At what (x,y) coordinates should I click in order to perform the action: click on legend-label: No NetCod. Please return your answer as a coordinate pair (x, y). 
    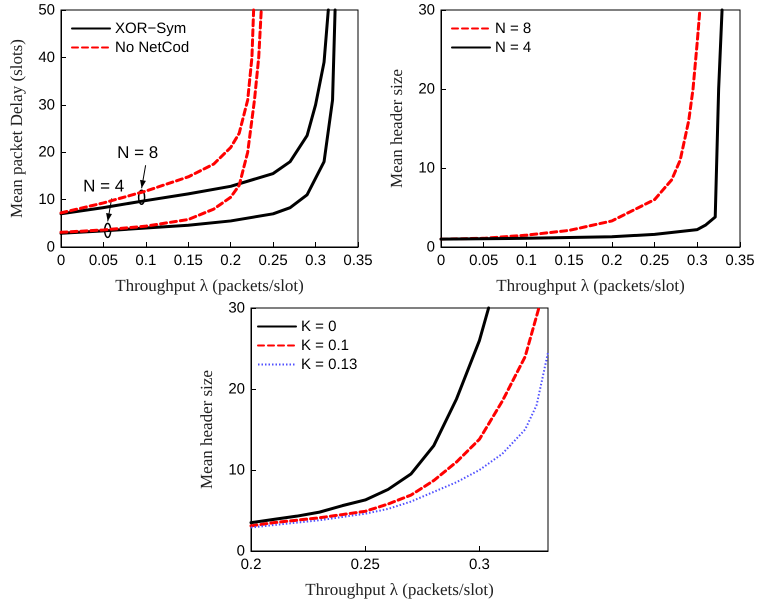
    Looking at the image, I should click on (152, 47).